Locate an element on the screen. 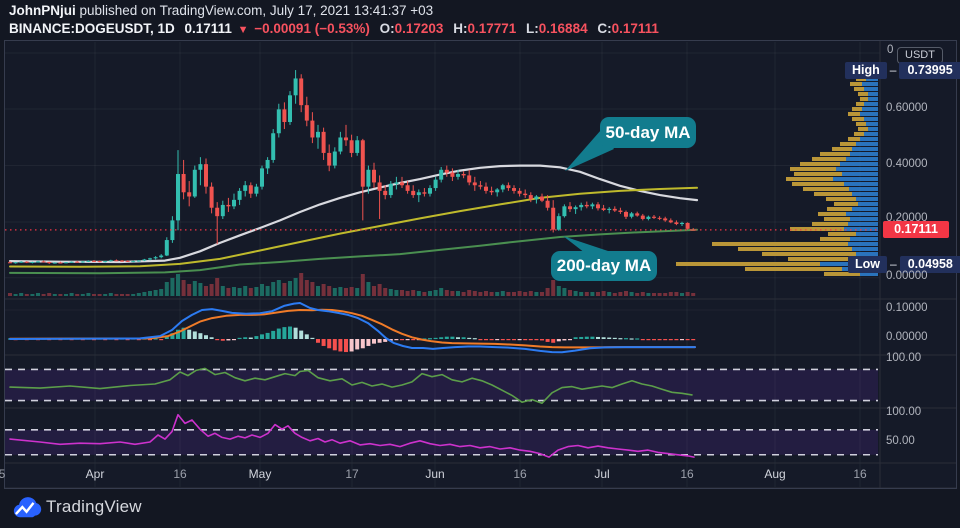  time-axis-label: Apr is located at coordinates (95, 474).